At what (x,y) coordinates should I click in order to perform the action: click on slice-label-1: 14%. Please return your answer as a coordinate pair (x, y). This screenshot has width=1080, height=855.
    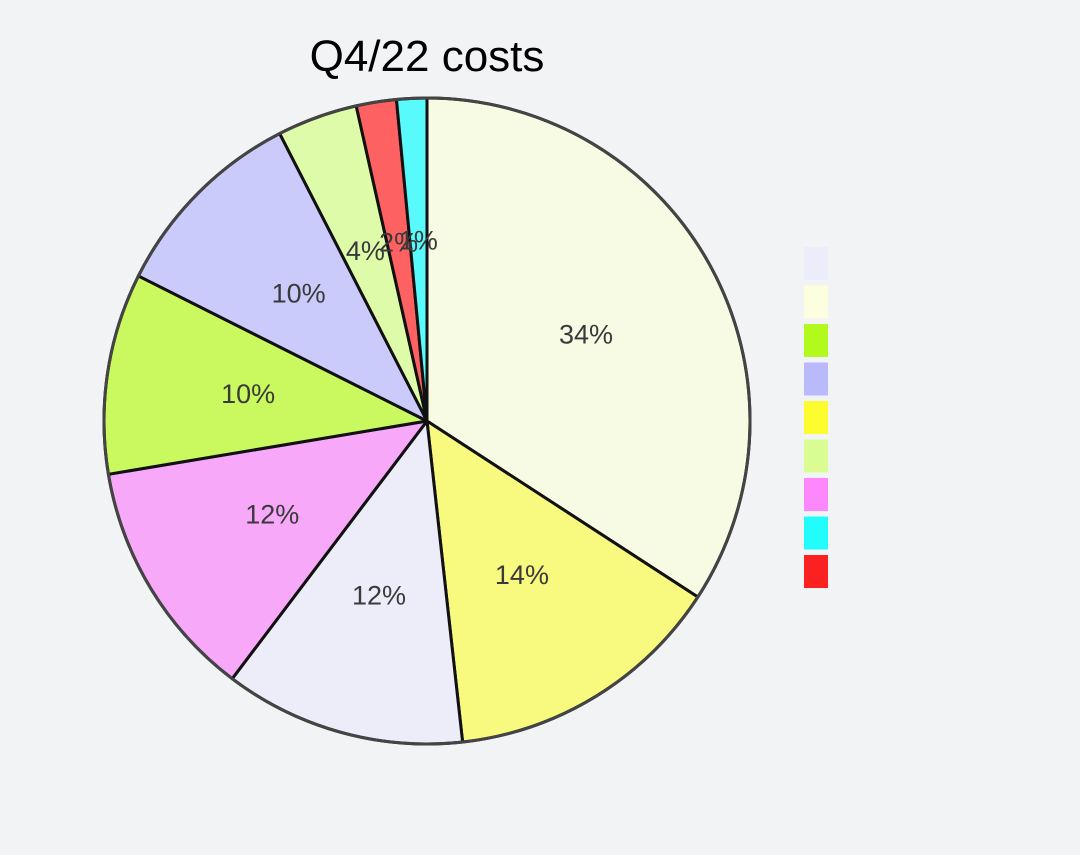
    Looking at the image, I should click on (522, 575).